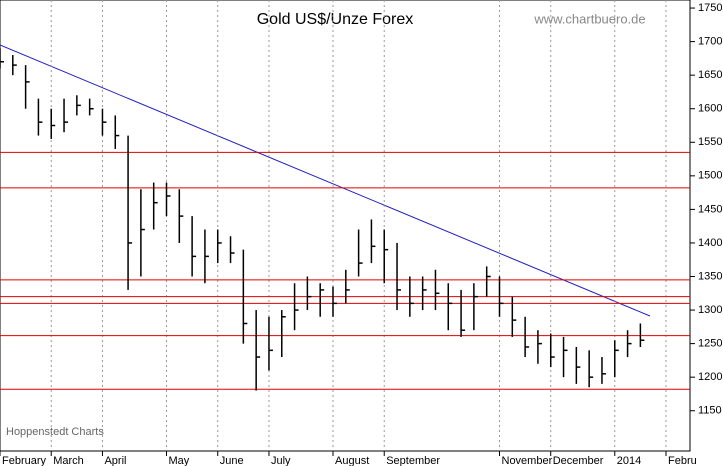 The height and width of the screenshot is (466, 723). Describe the element at coordinates (335, 19) in the screenshot. I see `chart-title: Gold US$/Unze Forex` at that location.